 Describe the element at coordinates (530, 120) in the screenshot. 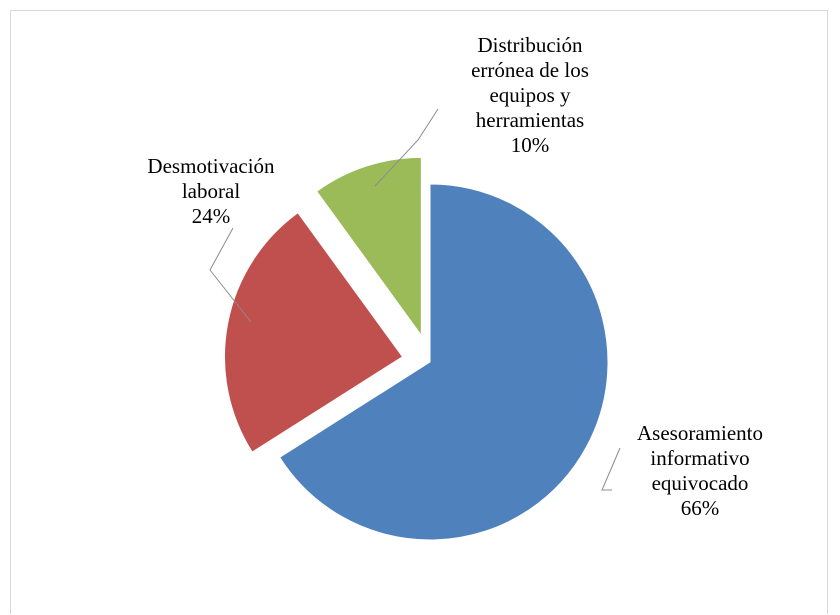

I see `slice-category-label-3: herramientas` at that location.